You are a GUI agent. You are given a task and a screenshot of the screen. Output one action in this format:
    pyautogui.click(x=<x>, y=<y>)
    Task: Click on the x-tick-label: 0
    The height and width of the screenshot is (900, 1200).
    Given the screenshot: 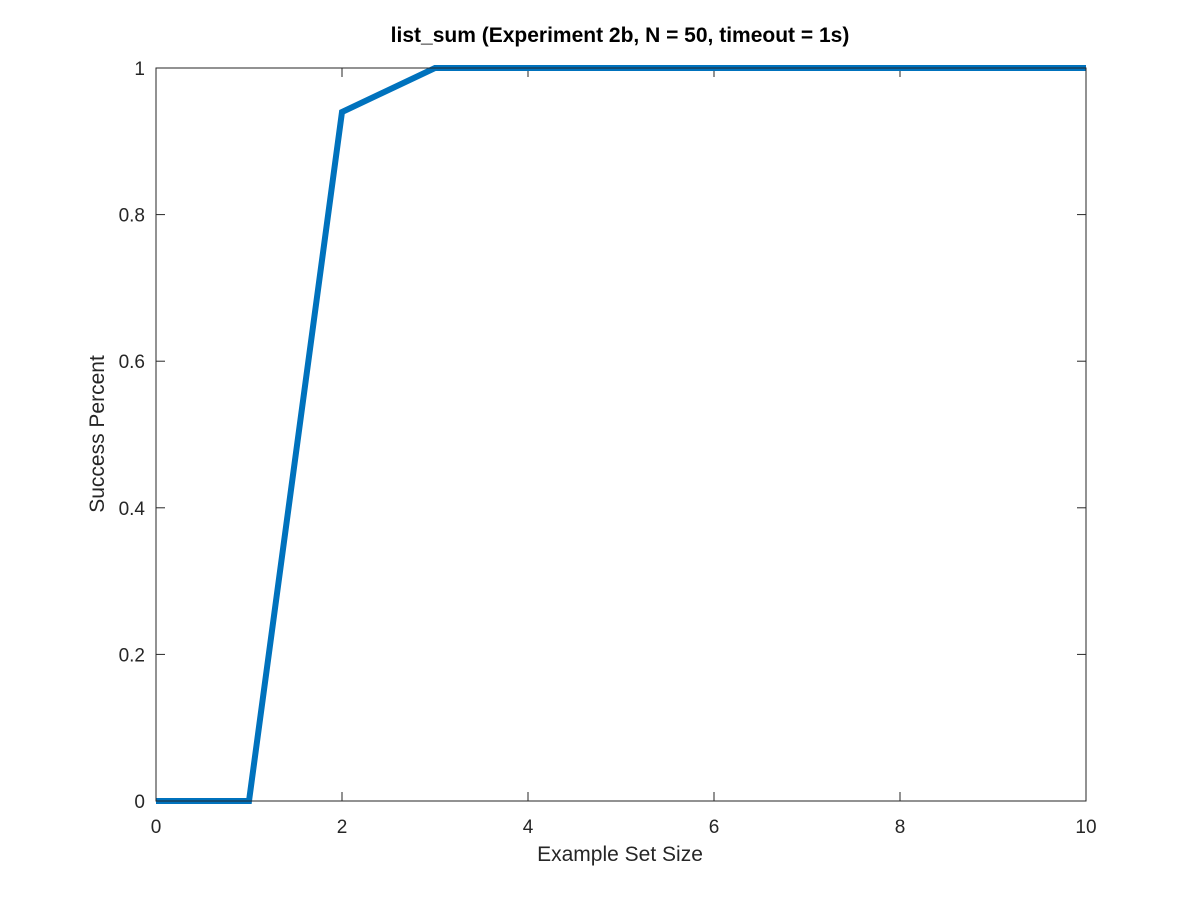 What is the action you would take?
    pyautogui.click(x=156, y=827)
    